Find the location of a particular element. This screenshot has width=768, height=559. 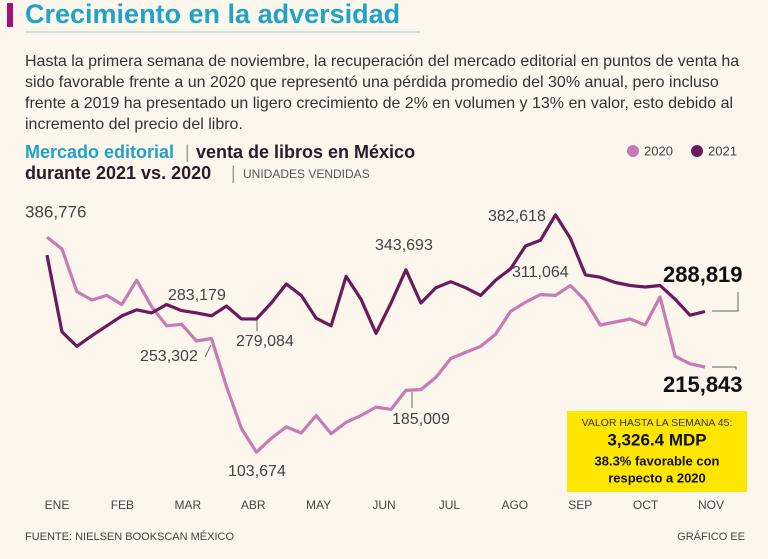

data-label: 185,009 is located at coordinates (421, 419).